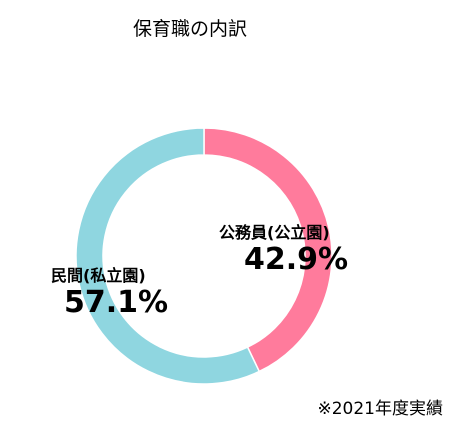 This screenshot has height=435, width=461. Describe the element at coordinates (98, 275) in the screenshot. I see `slice-label-private: 民間(私立園)` at that location.